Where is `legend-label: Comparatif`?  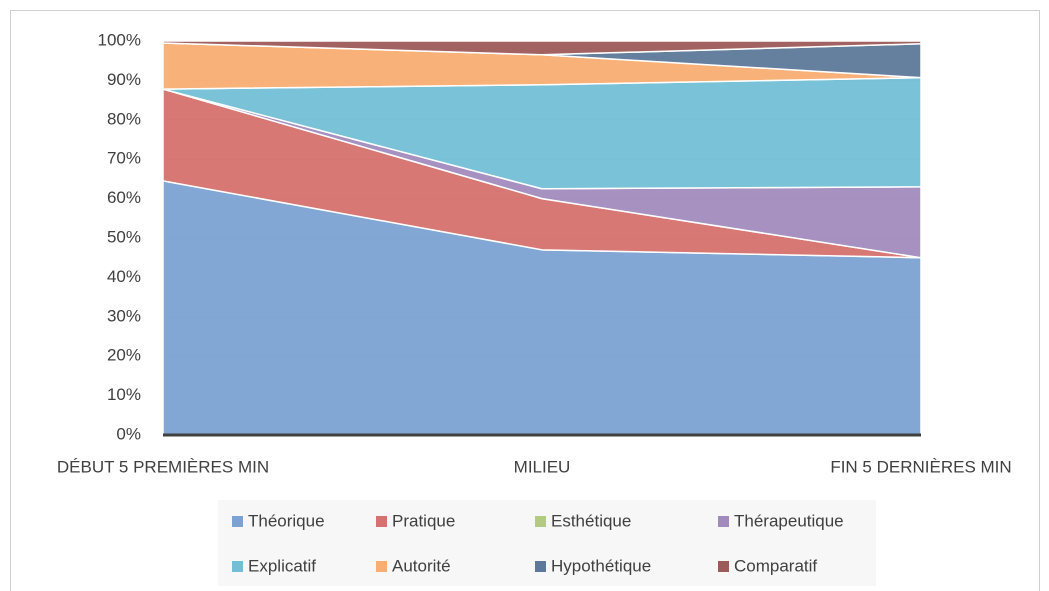 legend-label: Comparatif is located at coordinates (775, 565).